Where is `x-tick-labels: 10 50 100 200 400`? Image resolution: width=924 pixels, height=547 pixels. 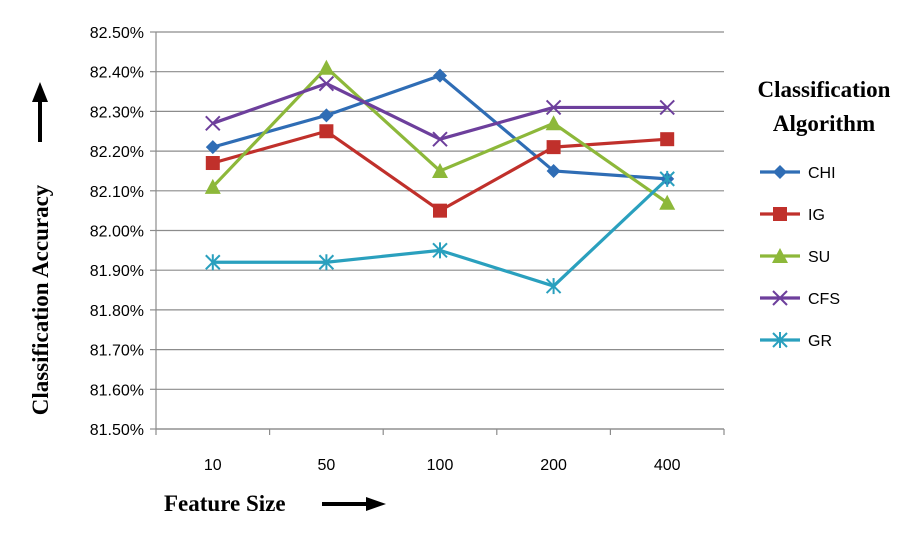
x-tick-labels: 10 50 100 200 400 is located at coordinates (442, 465).